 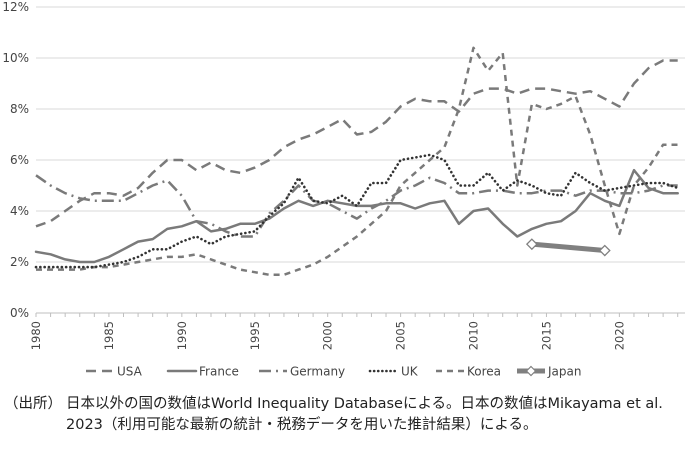 What do you see at coordinates (19, 313) in the screenshot?
I see `y-tick-label: 0%` at bounding box center [19, 313].